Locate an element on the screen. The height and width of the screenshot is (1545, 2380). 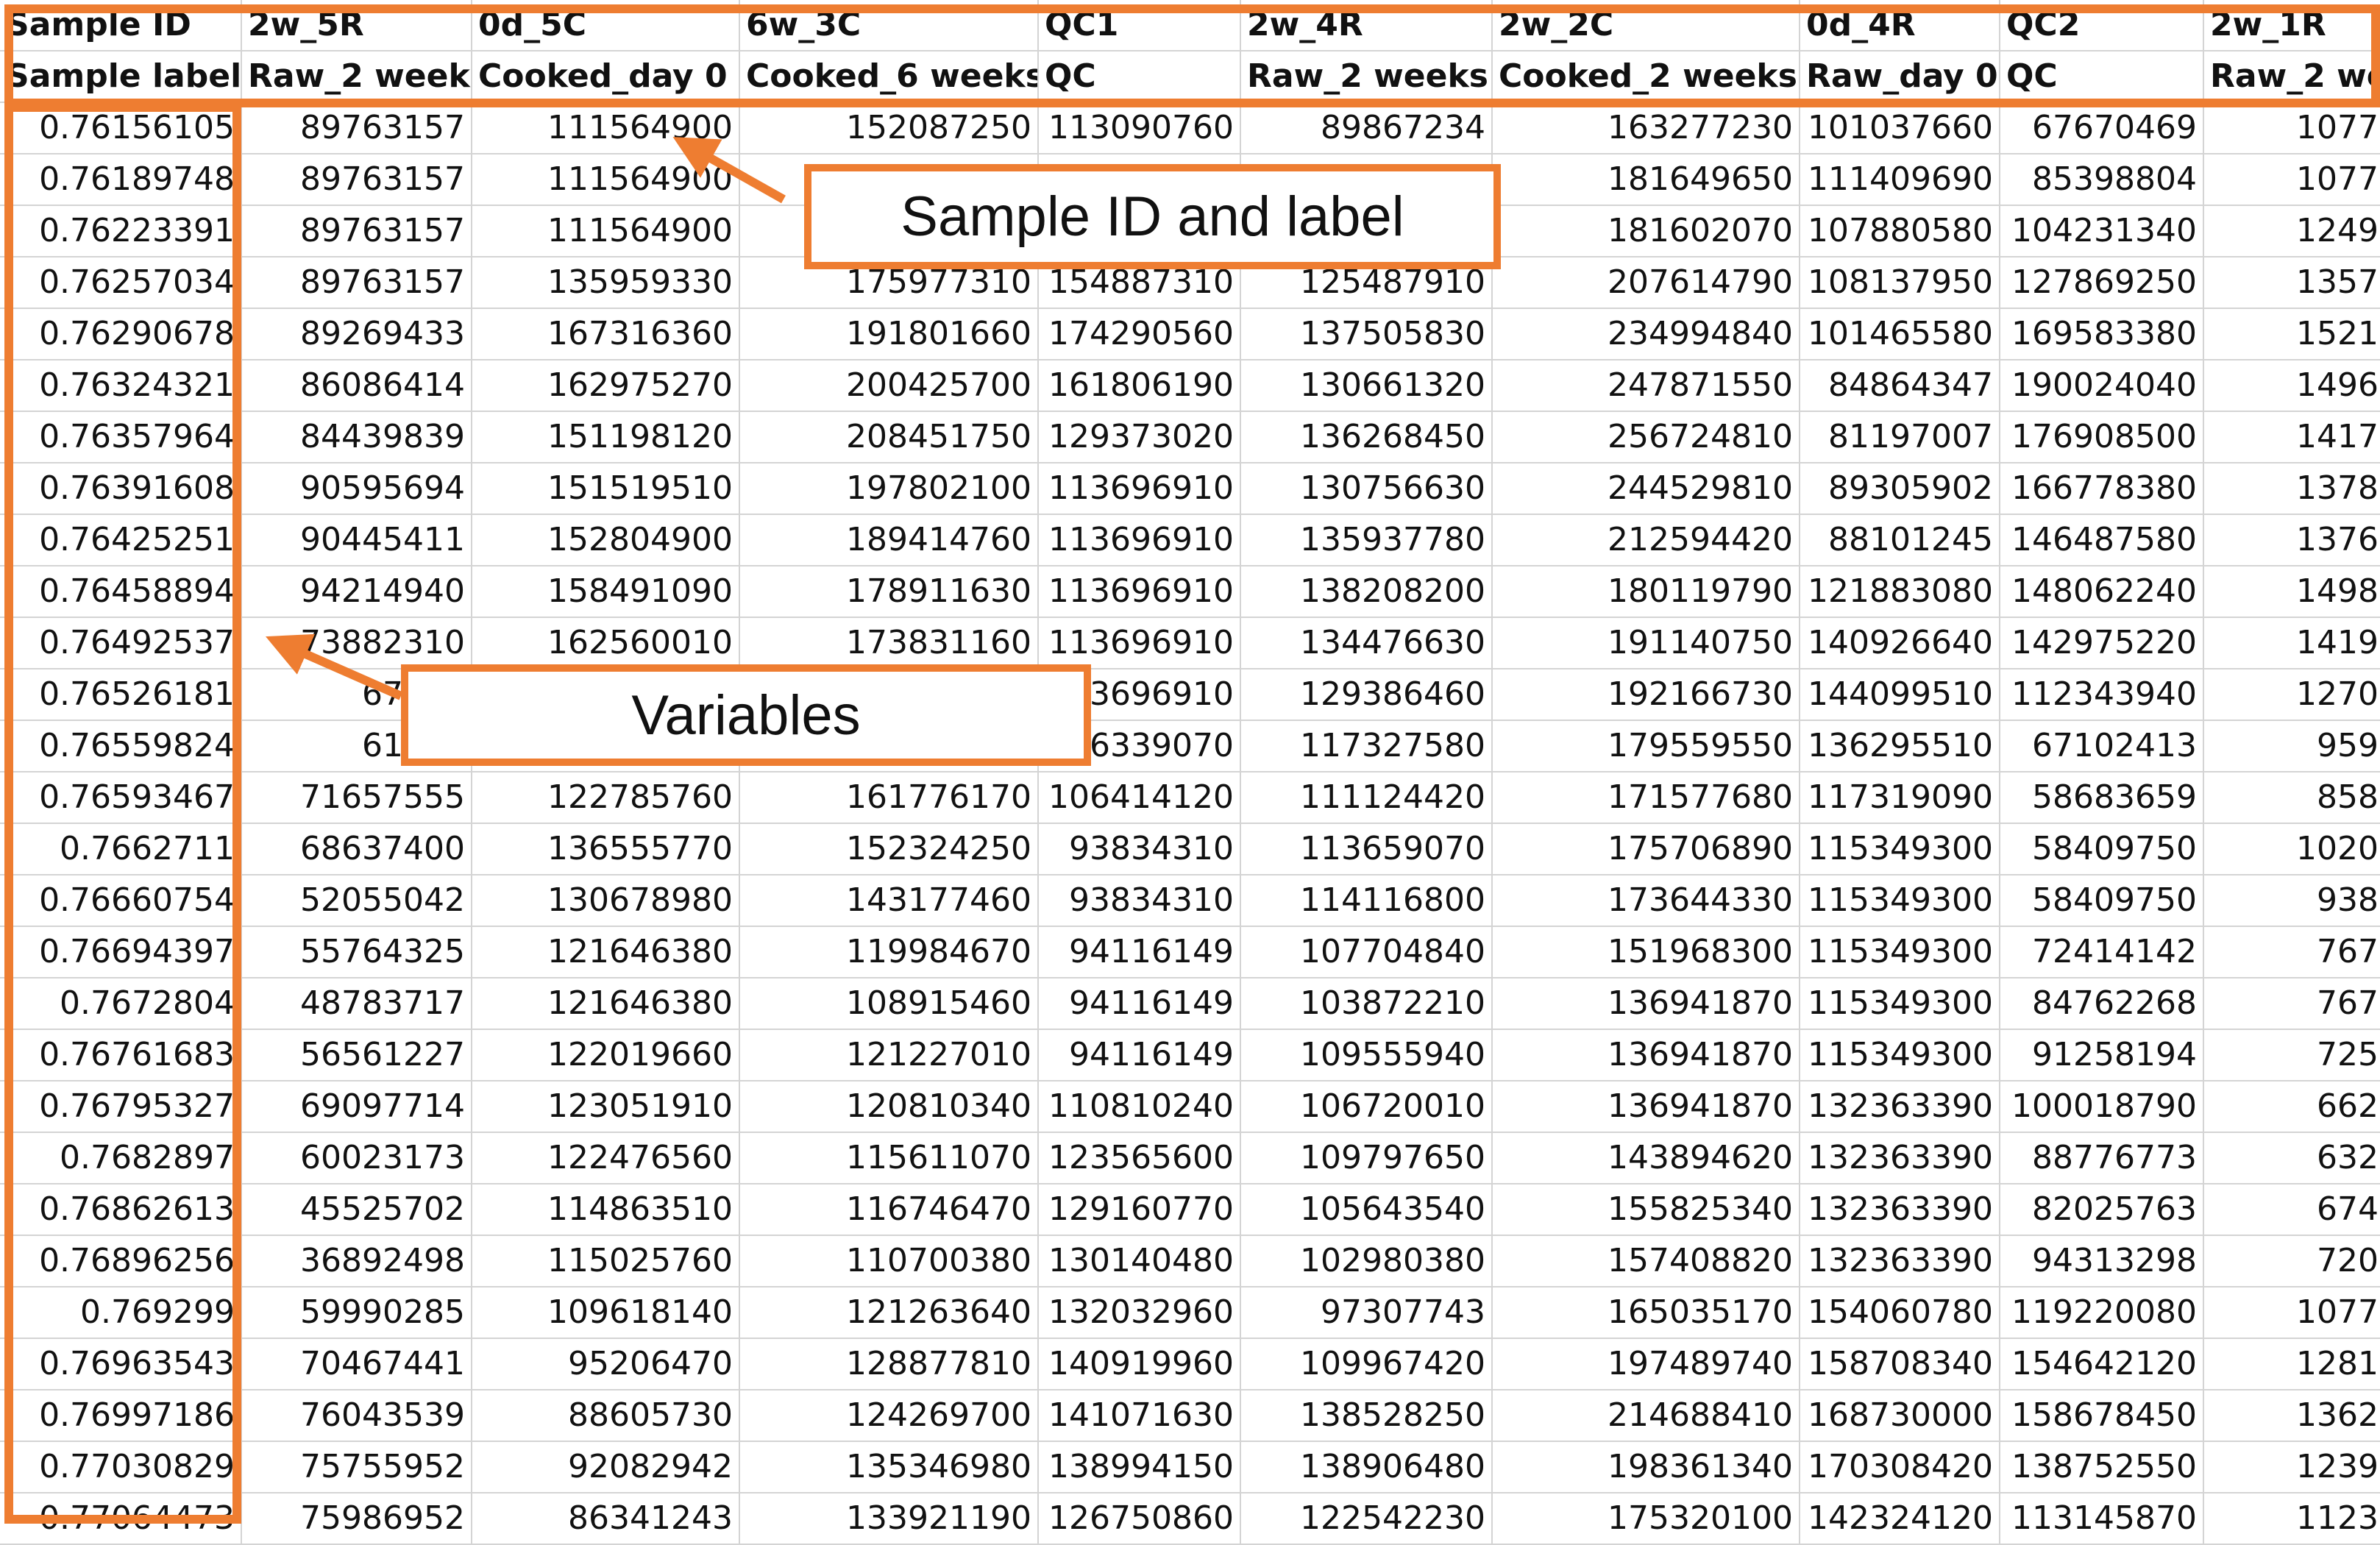
cell: 0.76997186 is located at coordinates (121, 1416).